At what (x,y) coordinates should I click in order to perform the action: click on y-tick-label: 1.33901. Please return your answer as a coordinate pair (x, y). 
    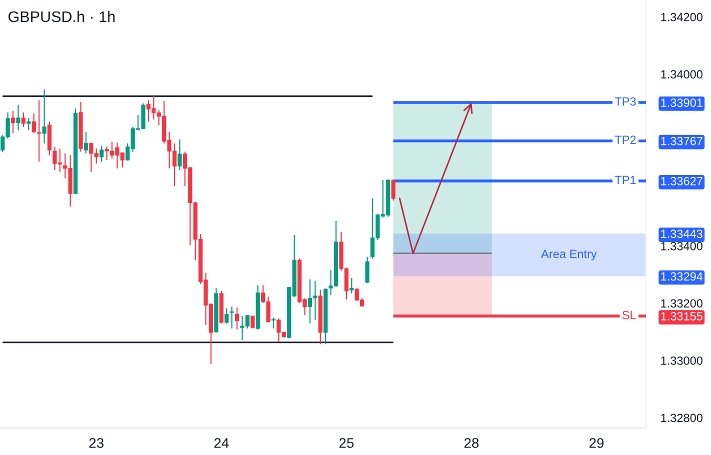
    Looking at the image, I should click on (681, 102).